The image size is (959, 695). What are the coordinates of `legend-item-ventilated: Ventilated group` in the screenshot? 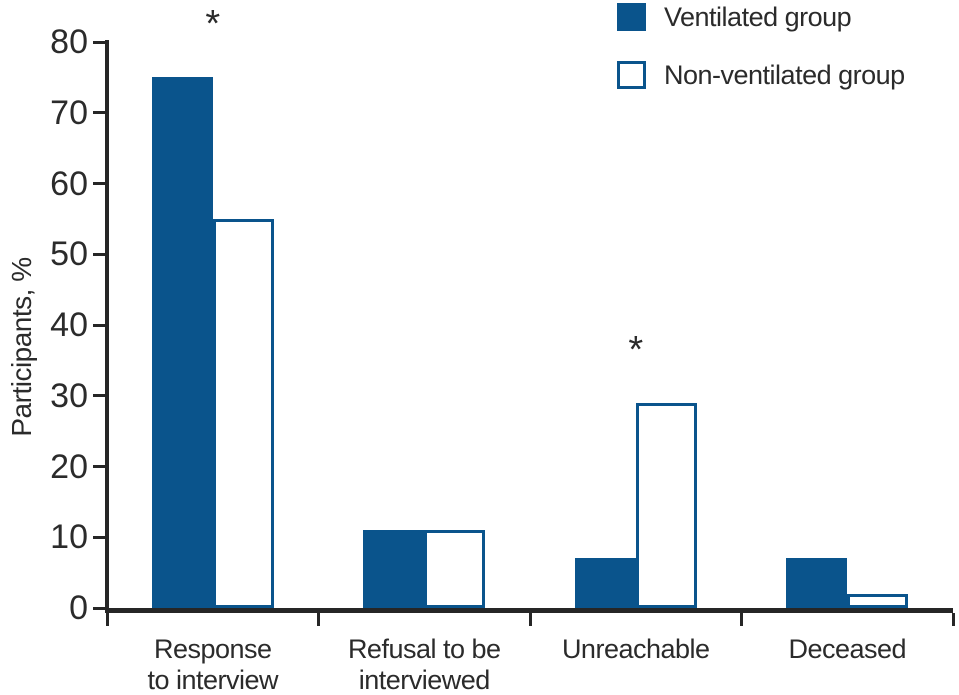 It's located at (761, 17).